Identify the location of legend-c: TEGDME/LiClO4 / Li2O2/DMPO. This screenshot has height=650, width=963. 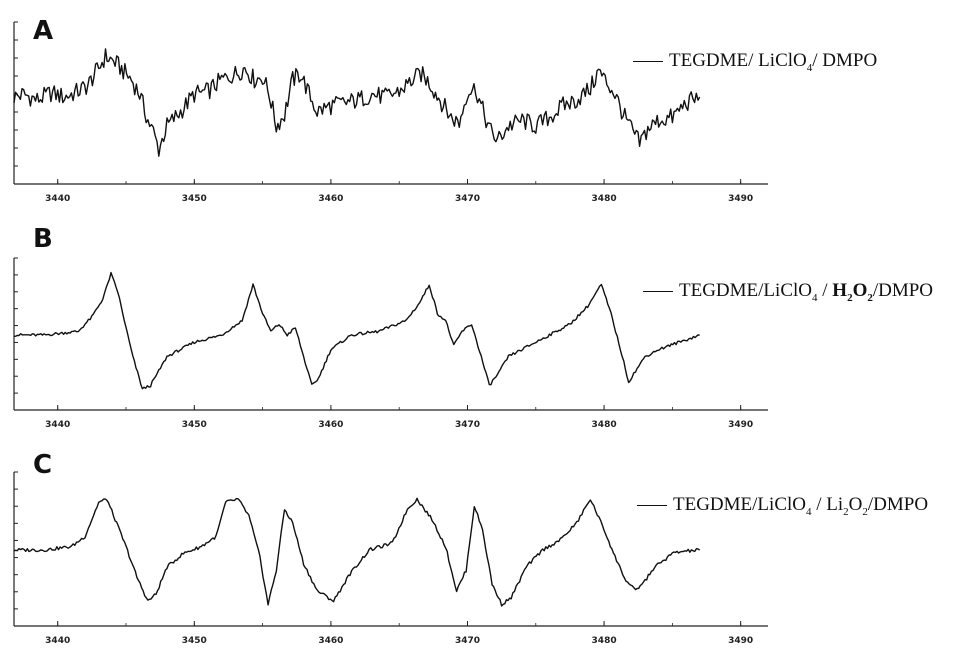
(782, 506).